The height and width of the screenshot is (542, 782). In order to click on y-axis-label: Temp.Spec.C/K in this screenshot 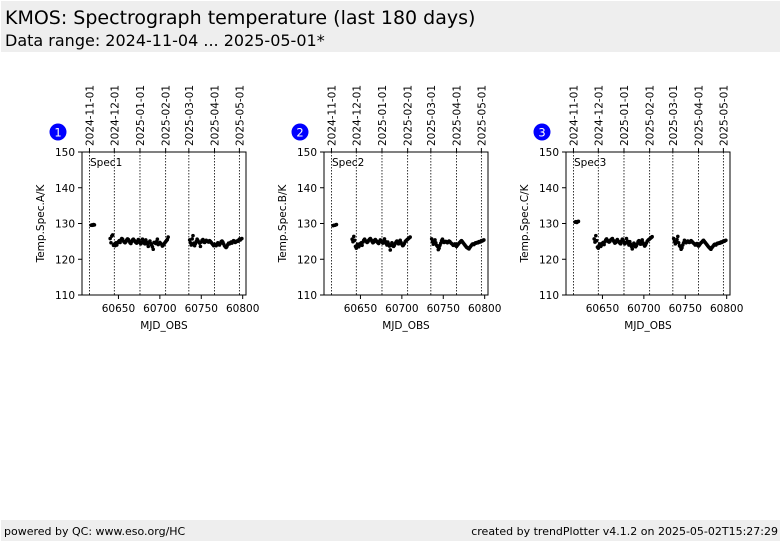, I will do `click(525, 223)`.